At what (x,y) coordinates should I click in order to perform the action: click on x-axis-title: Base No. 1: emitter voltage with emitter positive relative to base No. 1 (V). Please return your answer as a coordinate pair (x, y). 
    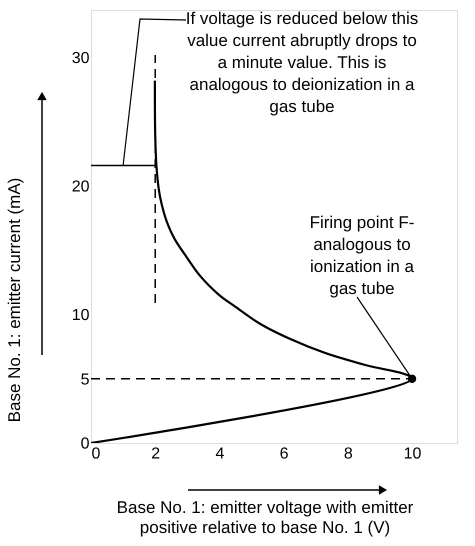
    Looking at the image, I should click on (265, 517).